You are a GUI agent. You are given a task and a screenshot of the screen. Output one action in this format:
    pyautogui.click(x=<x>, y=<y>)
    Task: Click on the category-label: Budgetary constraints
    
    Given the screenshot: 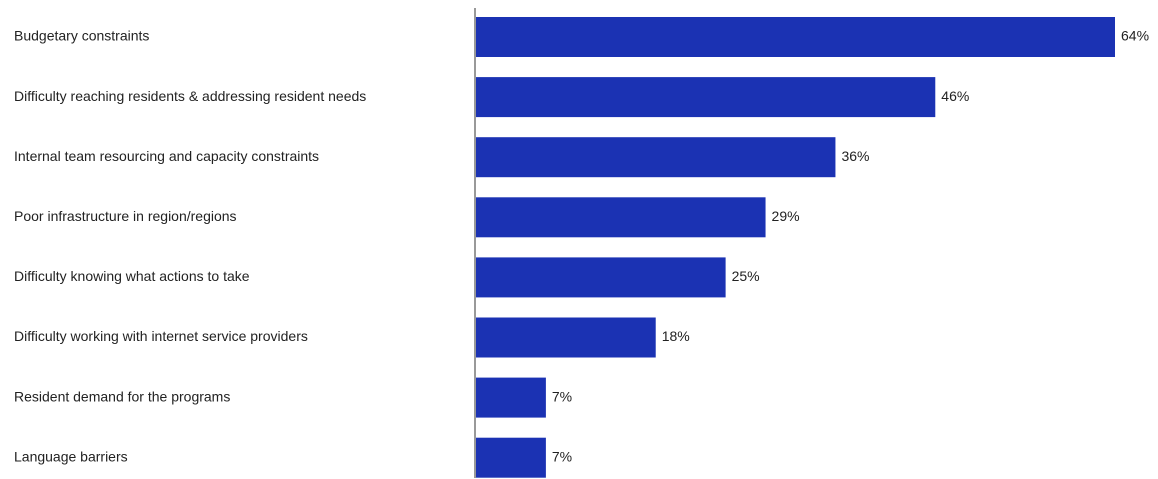 What is the action you would take?
    pyautogui.click(x=81, y=36)
    